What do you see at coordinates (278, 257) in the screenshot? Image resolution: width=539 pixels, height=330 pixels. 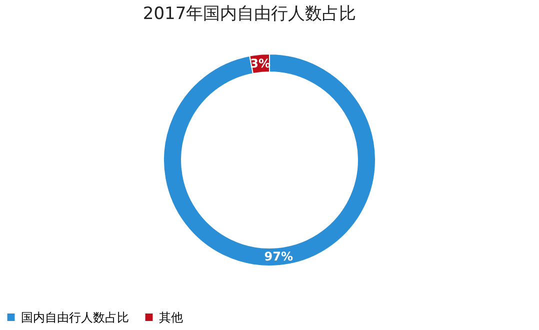 I see `data-label: 97%` at bounding box center [278, 257].